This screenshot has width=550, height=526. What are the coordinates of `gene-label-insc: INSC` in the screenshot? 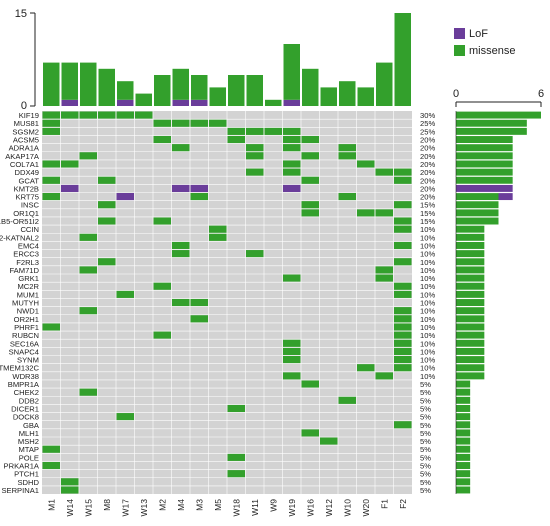 It's located at (30, 205).